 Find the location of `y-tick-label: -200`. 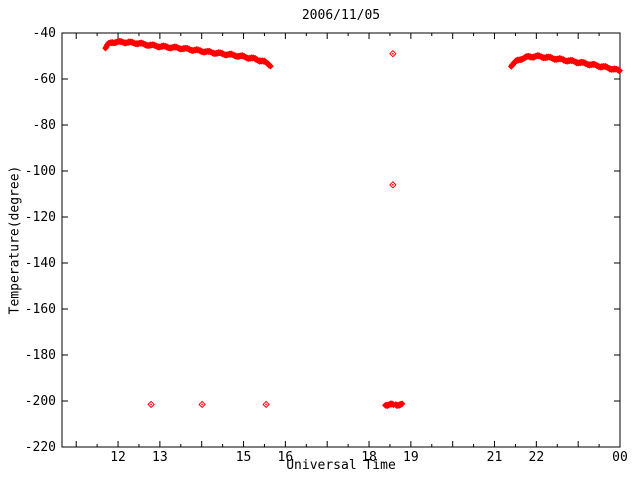

y-tick-label: -200 is located at coordinates (40, 401).